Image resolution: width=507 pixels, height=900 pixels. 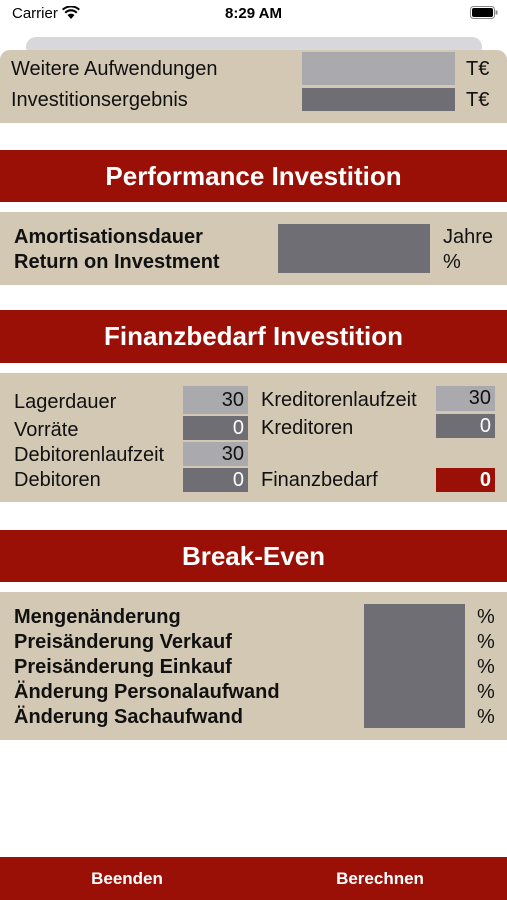 What do you see at coordinates (35, 13) in the screenshot?
I see `carrier: Carrier` at bounding box center [35, 13].